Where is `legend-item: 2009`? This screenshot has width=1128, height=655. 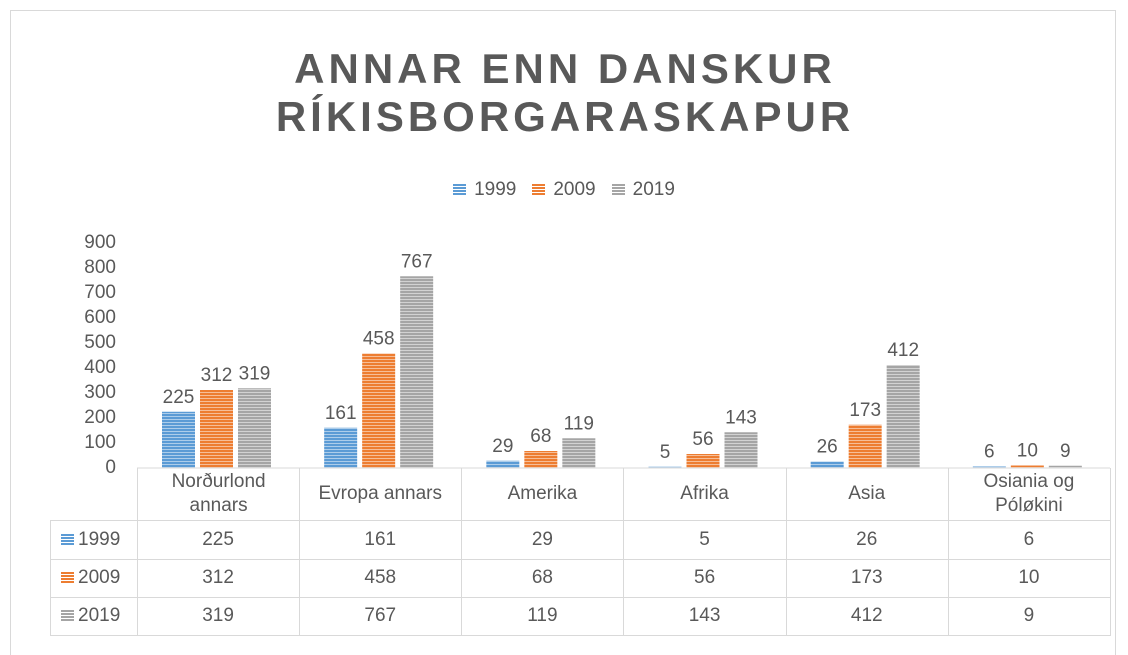 legend-item: 2009 is located at coordinates (564, 190).